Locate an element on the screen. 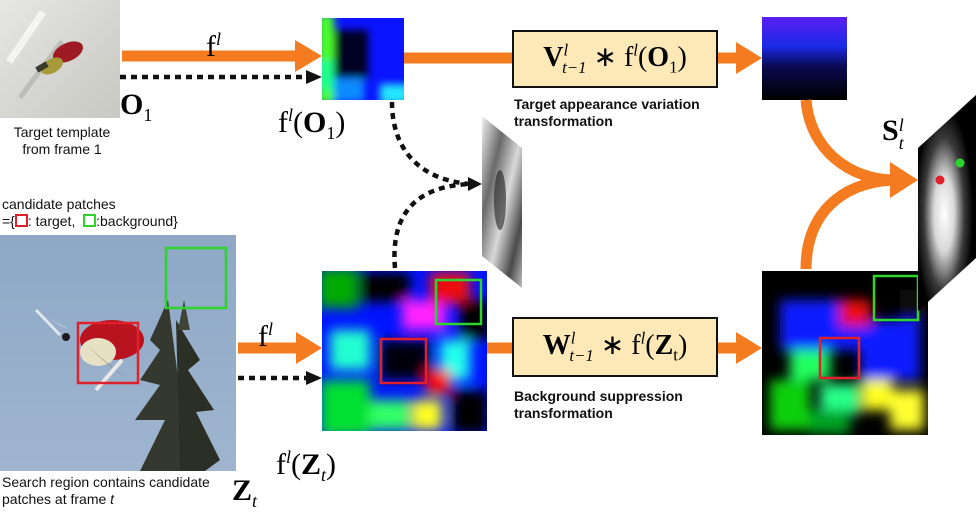  response-target-dot is located at coordinates (940, 180).